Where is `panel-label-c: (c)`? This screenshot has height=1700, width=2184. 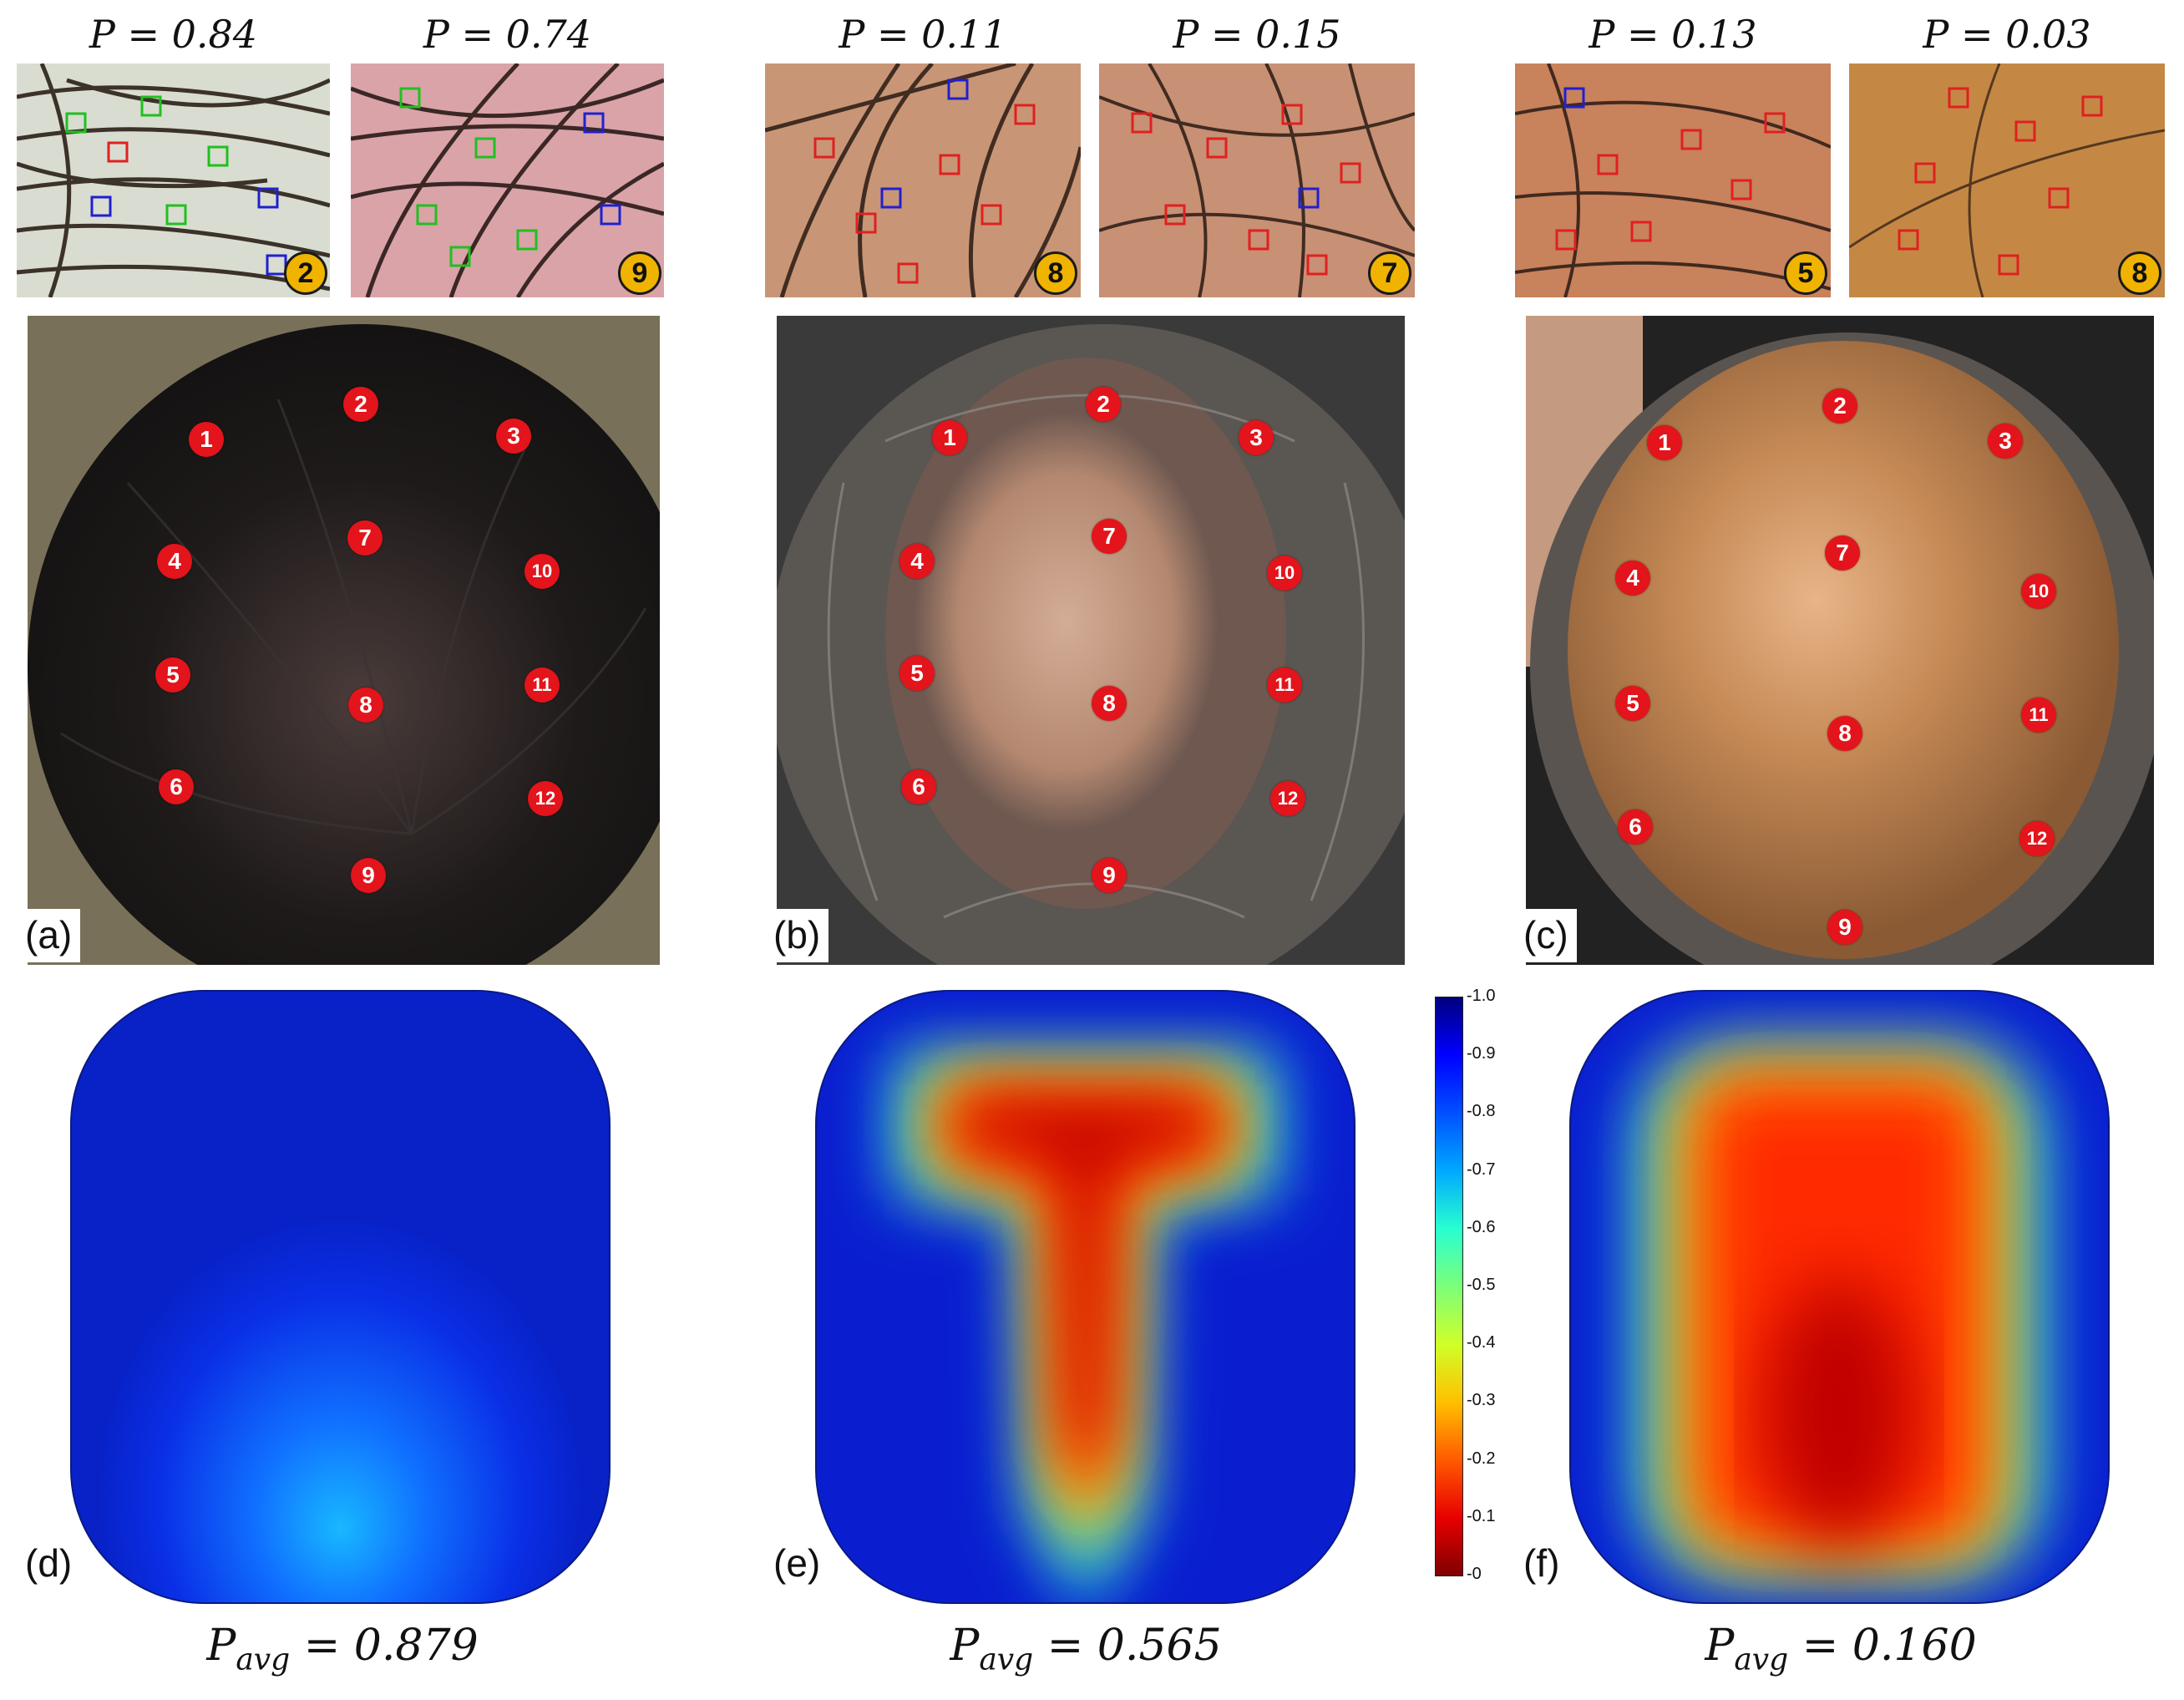 panel-label-c: (c) is located at coordinates (1546, 935).